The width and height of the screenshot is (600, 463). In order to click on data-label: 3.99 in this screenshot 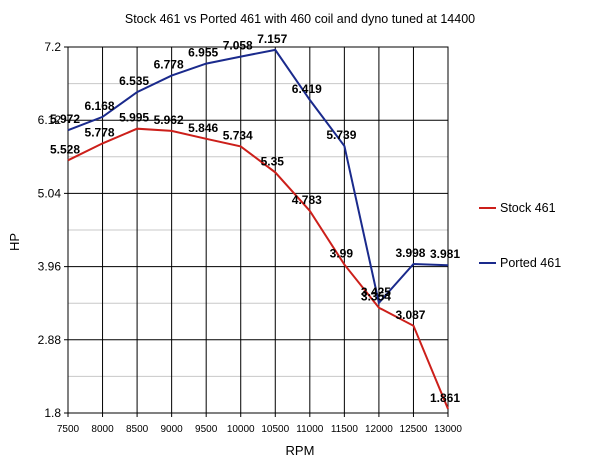, I will do `click(342, 254)`.